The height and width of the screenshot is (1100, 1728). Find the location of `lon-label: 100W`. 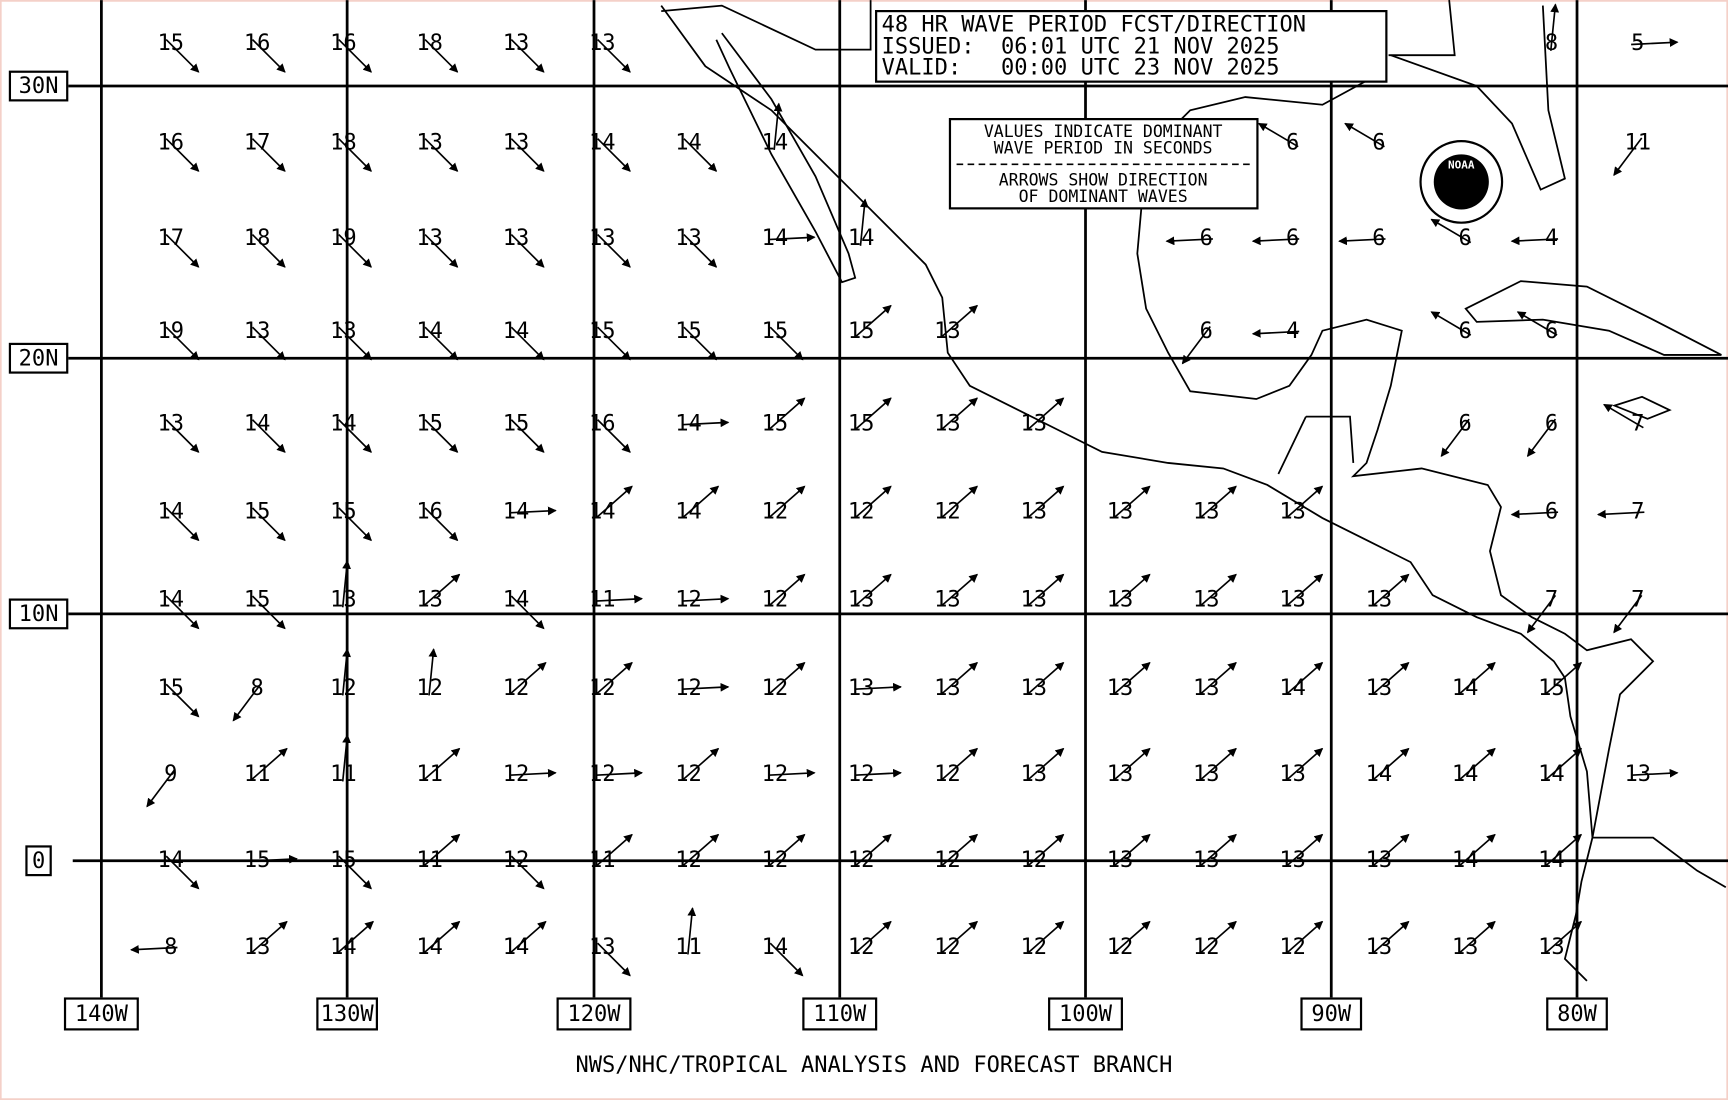

lon-label: 100W is located at coordinates (1086, 1014).